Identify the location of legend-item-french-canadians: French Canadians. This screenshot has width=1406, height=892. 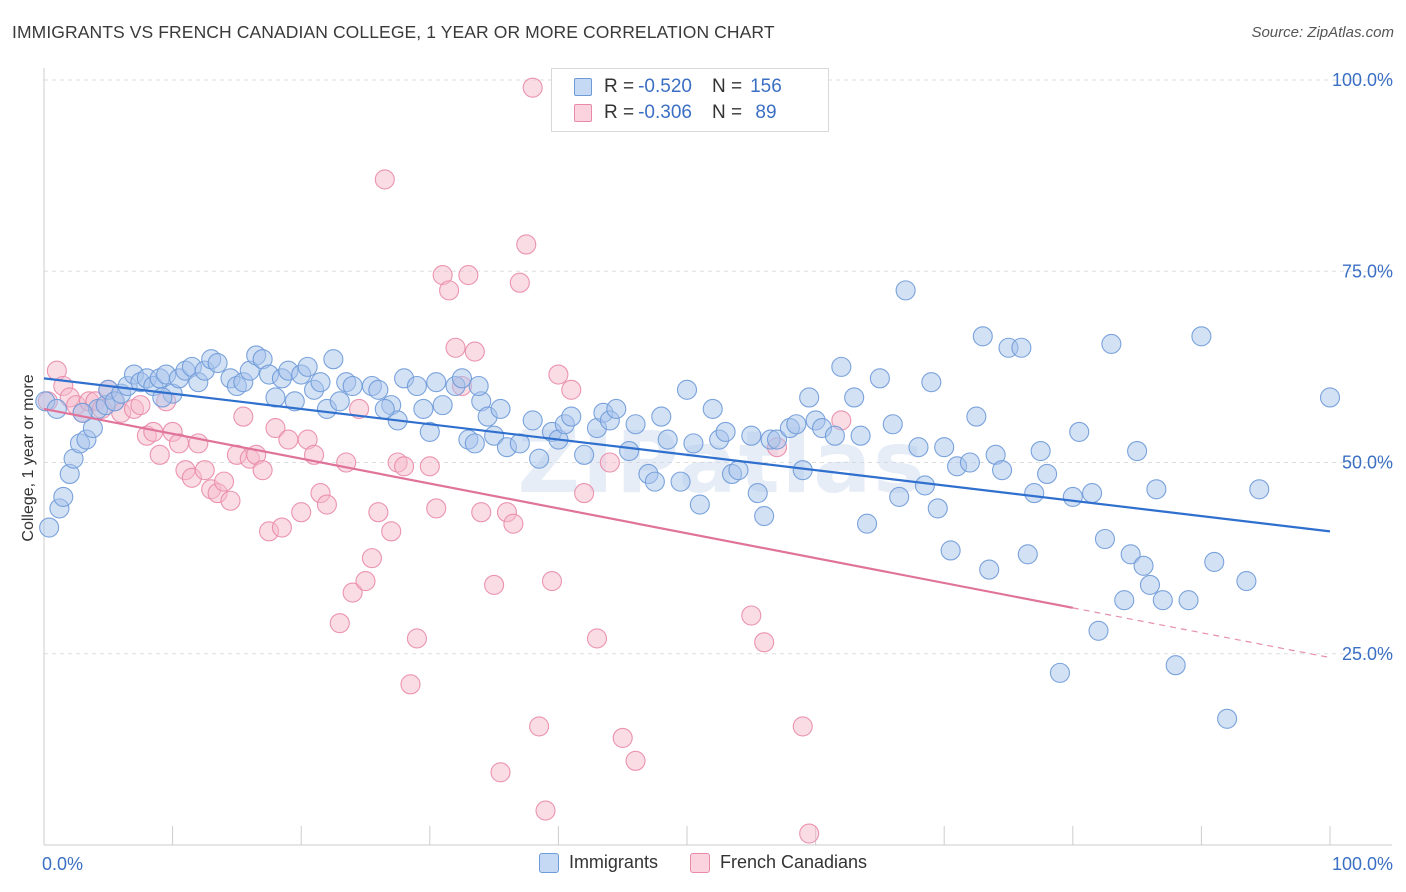
(778, 862).